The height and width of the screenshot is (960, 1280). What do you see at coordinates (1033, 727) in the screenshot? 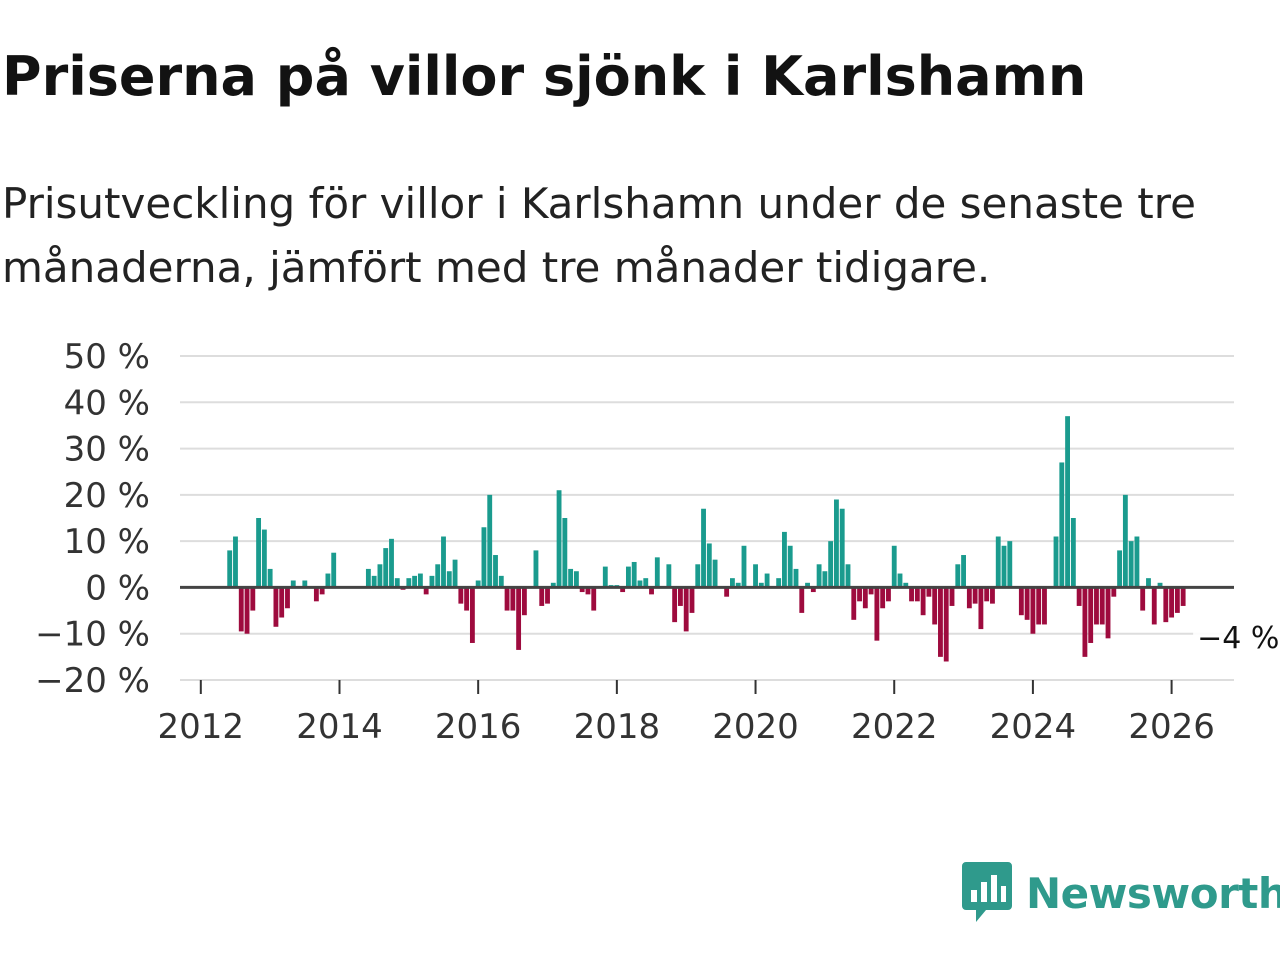
I see `x-tick-label: 2024` at bounding box center [1033, 727].